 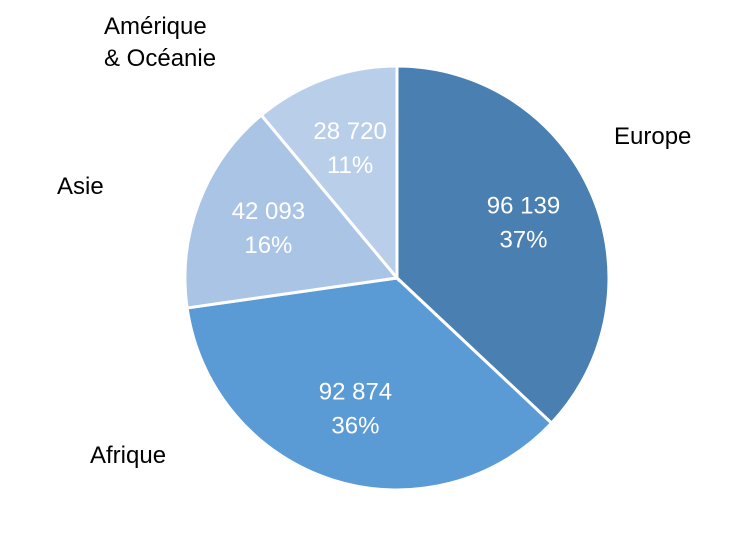 I want to click on percentage-label: 36%, so click(x=355, y=426).